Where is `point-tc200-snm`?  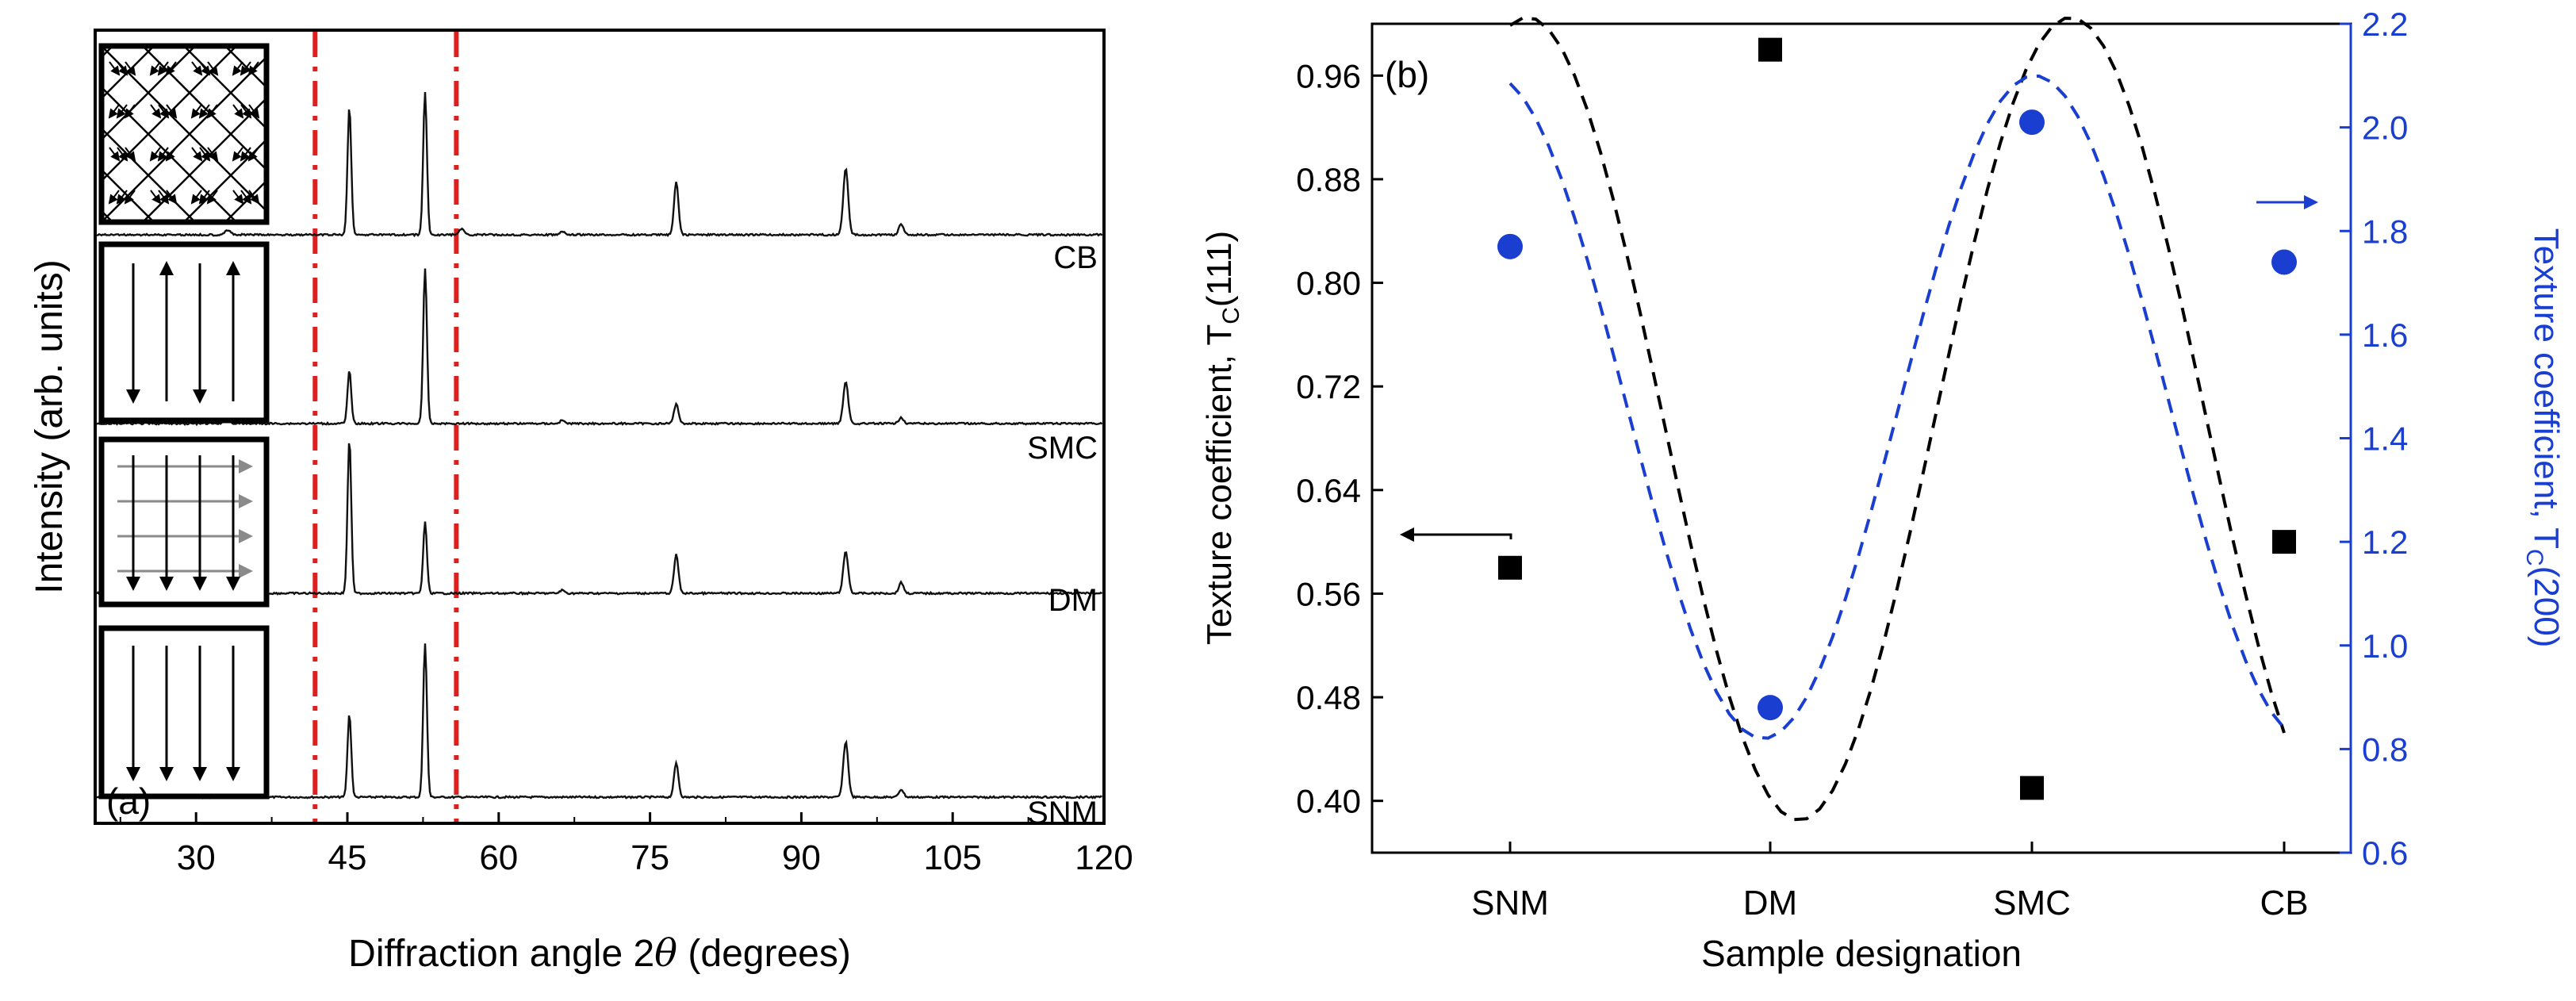 point-tc200-snm is located at coordinates (1510, 246).